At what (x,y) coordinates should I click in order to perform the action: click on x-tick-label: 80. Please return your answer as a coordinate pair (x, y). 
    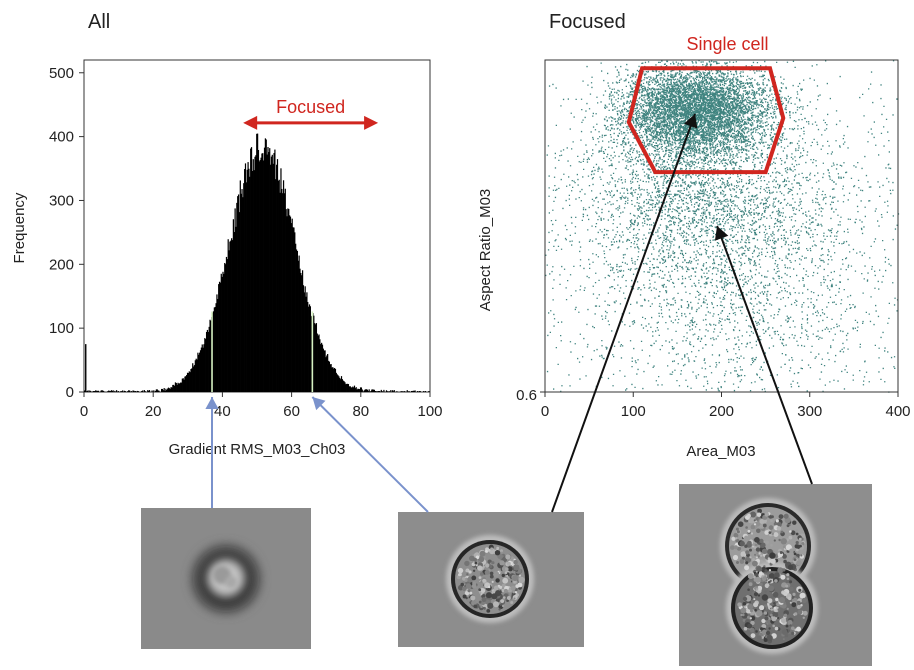
    Looking at the image, I should click on (360, 411).